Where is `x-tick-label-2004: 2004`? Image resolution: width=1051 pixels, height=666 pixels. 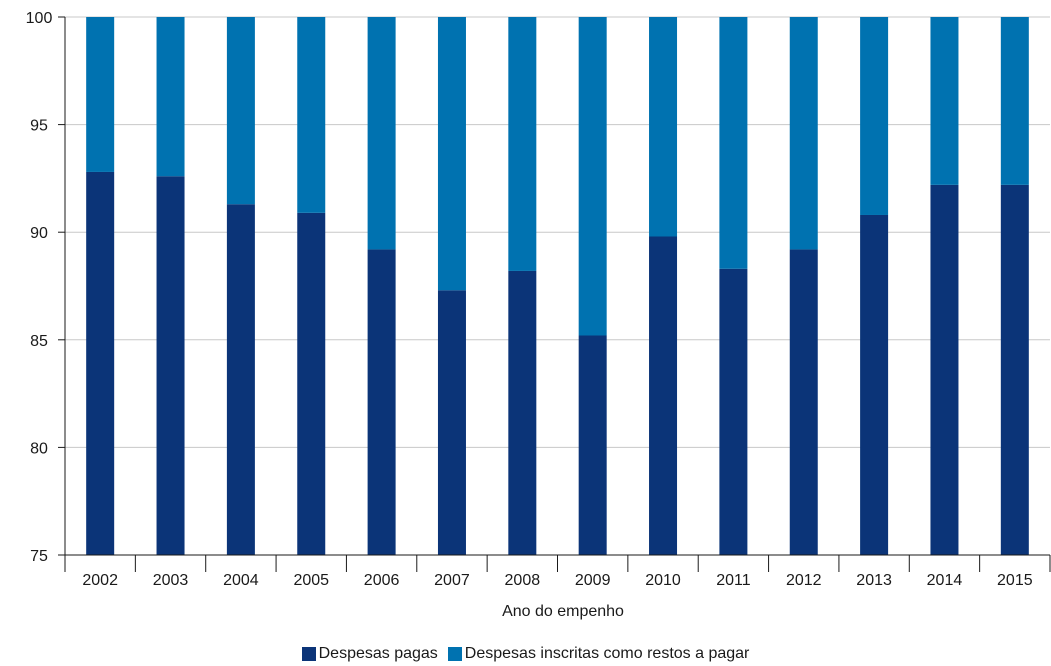 x-tick-label-2004: 2004 is located at coordinates (241, 580).